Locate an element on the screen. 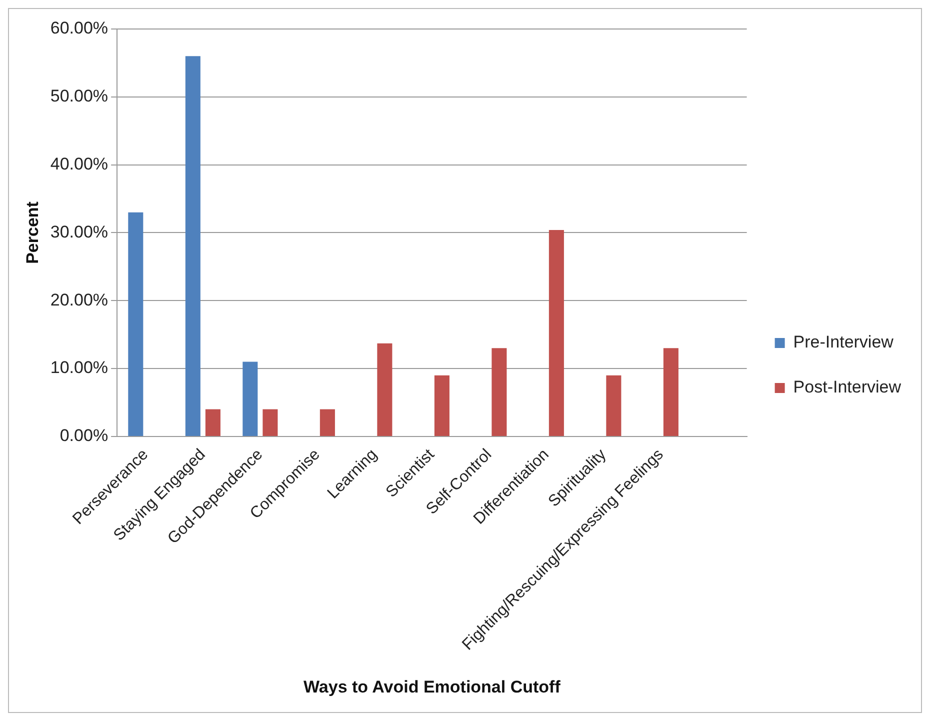 The width and height of the screenshot is (932, 723). y-tick-label: 0.00% is located at coordinates (84, 436).